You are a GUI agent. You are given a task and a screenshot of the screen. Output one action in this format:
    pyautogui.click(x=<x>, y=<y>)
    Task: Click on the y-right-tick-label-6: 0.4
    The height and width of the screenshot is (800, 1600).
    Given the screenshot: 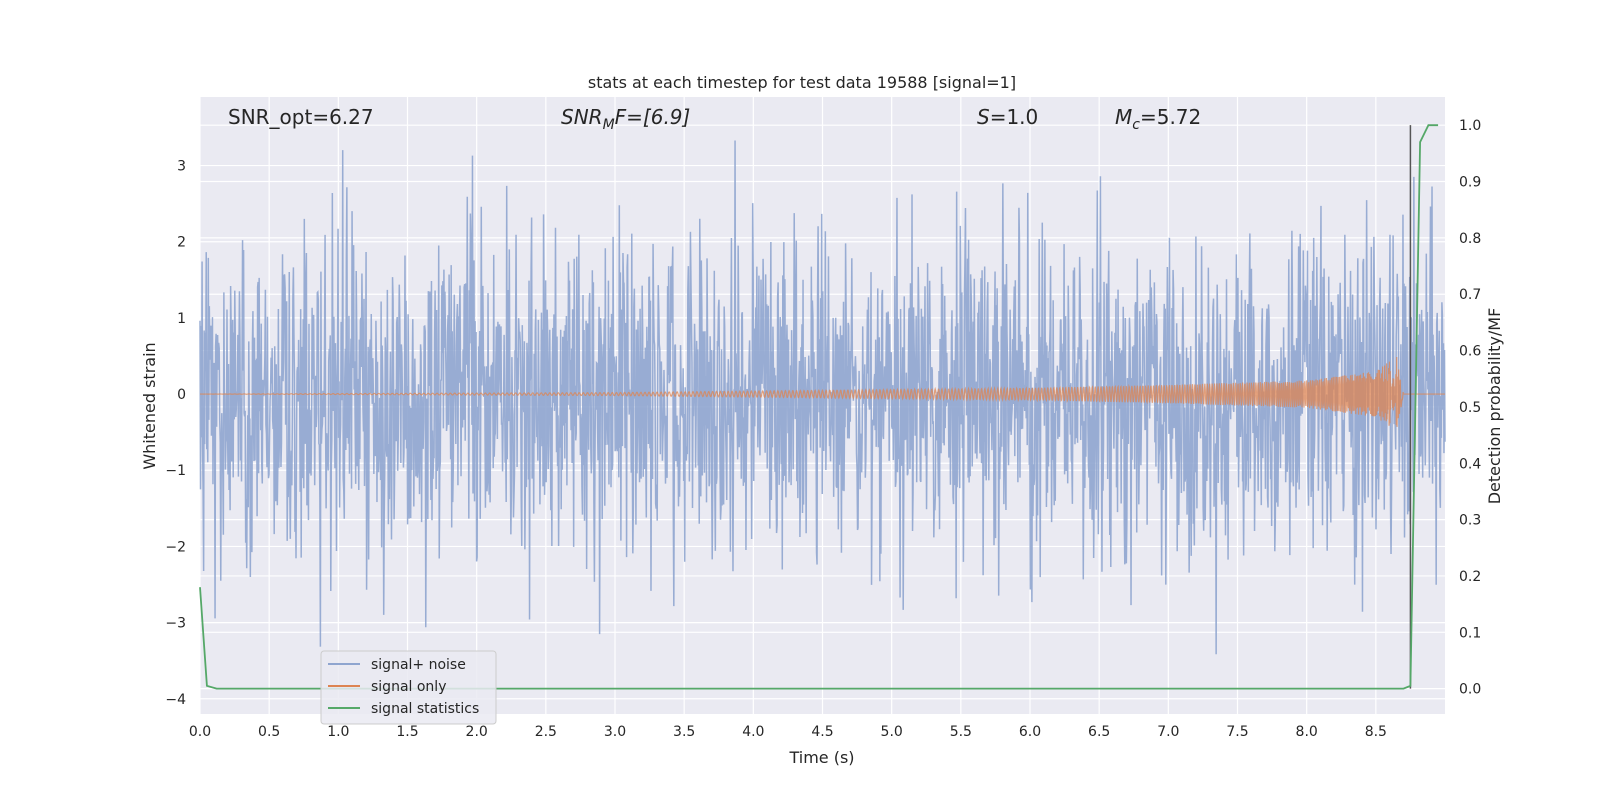 What is the action you would take?
    pyautogui.click(x=1470, y=464)
    